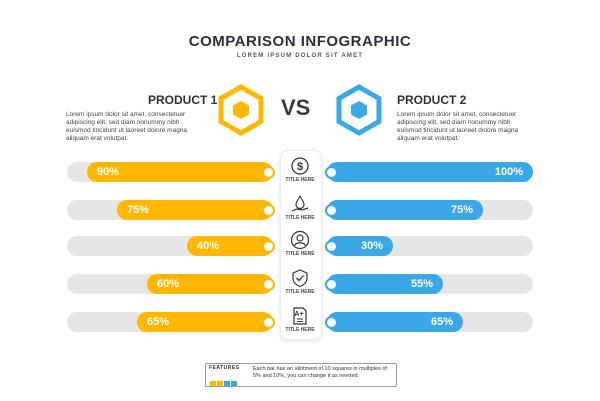 This screenshot has width=600, height=401. What do you see at coordinates (226, 379) in the screenshot?
I see `legend-swatches` at bounding box center [226, 379].